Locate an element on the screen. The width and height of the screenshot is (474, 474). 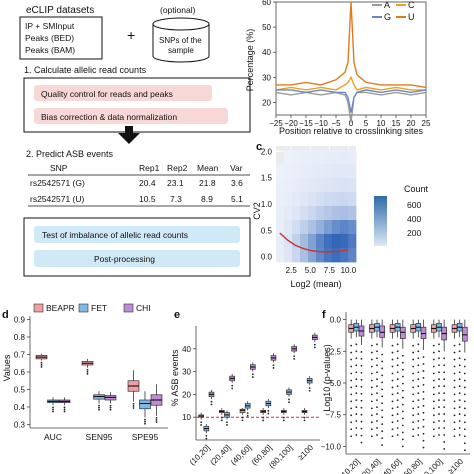
y-tick-label: 0.7 is located at coordinates (20, 355).